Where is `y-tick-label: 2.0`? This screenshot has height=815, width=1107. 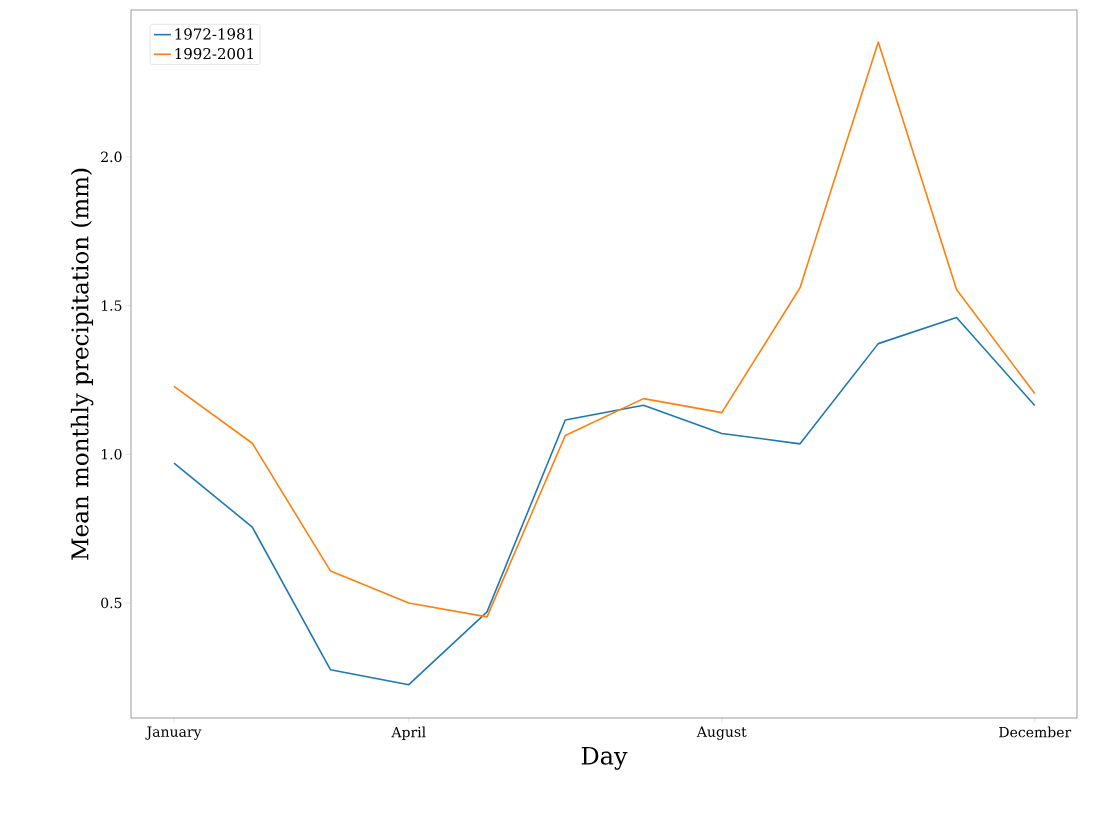 y-tick-label: 2.0 is located at coordinates (111, 157).